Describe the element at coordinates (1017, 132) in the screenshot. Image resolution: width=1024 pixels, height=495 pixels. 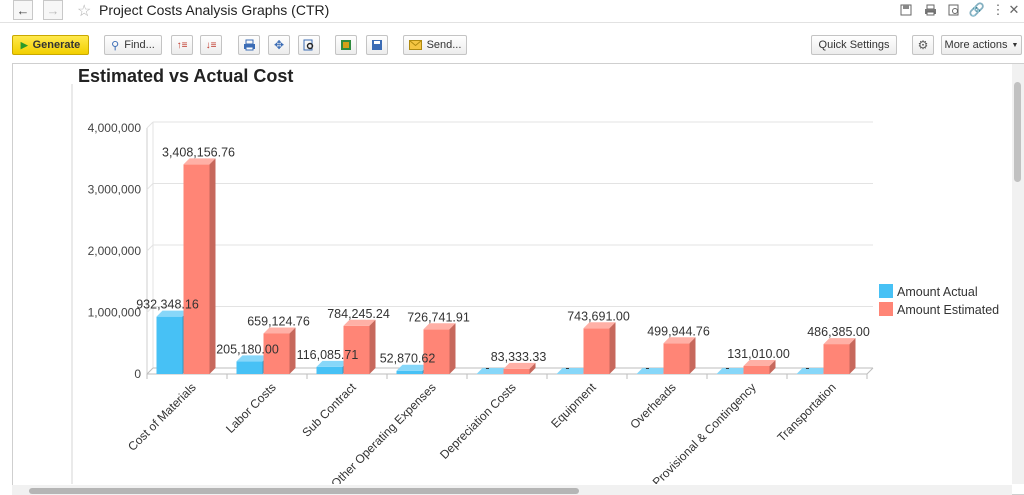
I see `vertical-scroll-thumb` at that location.